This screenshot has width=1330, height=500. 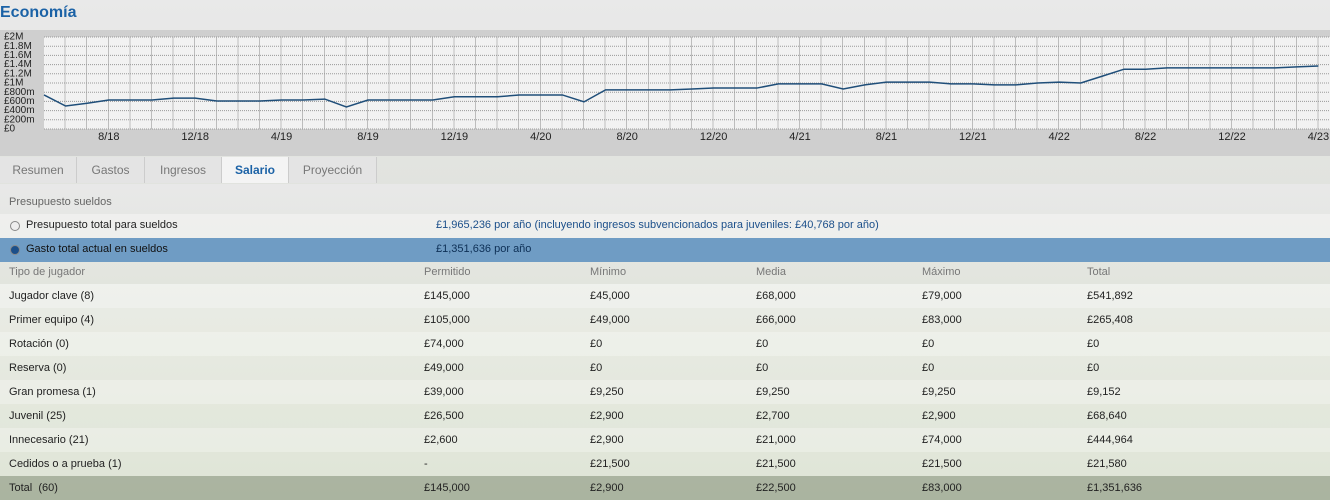 I want to click on y-tick-label: £1.6M, so click(x=18, y=55).